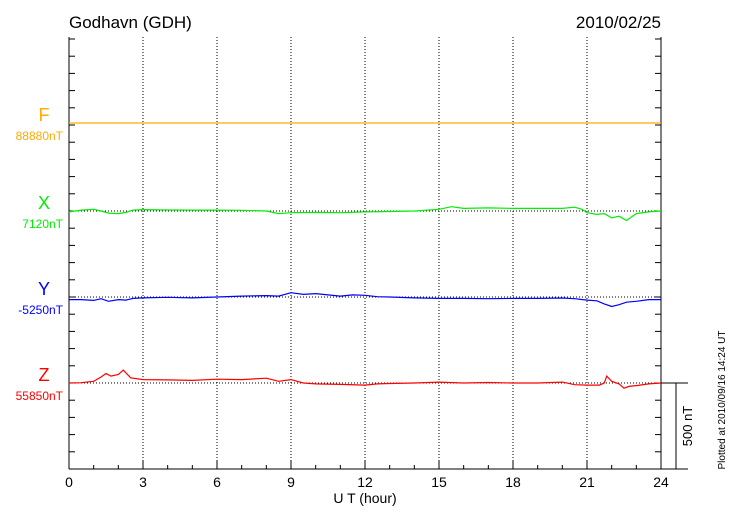  What do you see at coordinates (364, 498) in the screenshot?
I see `x-axis-label: U T (hour)` at bounding box center [364, 498].